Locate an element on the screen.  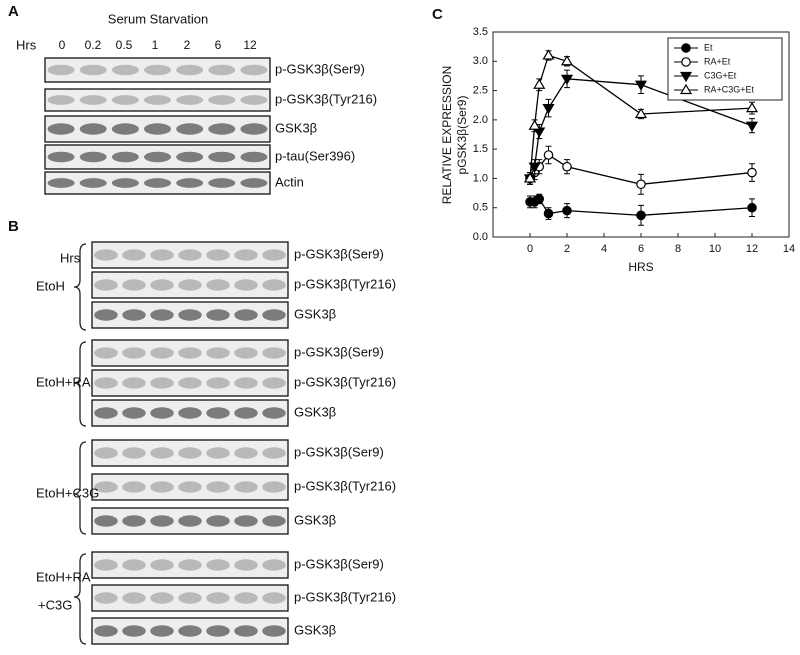
x-axis-title: HRS is located at coordinates (640, 267).